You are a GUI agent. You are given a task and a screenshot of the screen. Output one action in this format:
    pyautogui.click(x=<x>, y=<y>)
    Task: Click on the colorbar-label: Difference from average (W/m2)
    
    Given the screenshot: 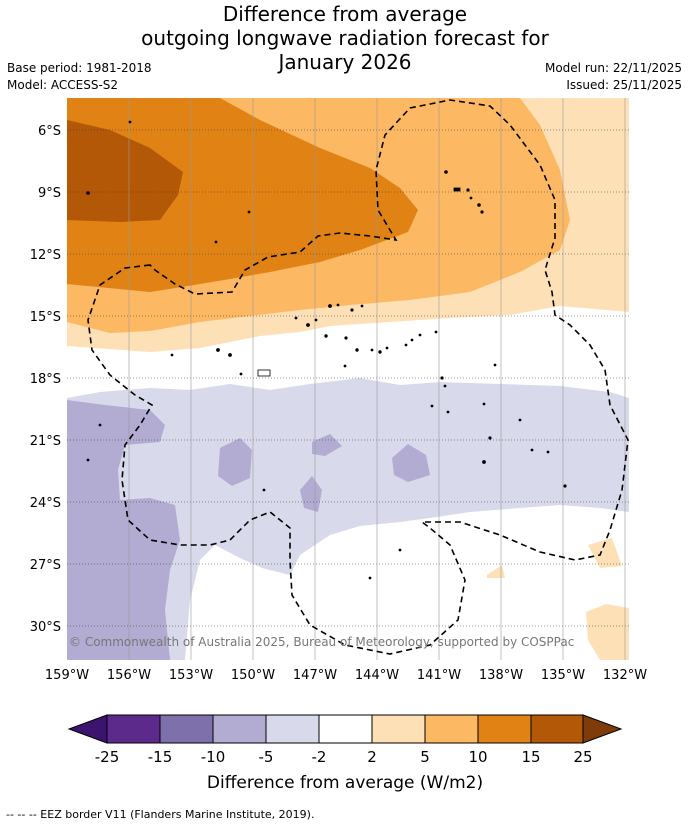 What is the action you would take?
    pyautogui.click(x=345, y=783)
    